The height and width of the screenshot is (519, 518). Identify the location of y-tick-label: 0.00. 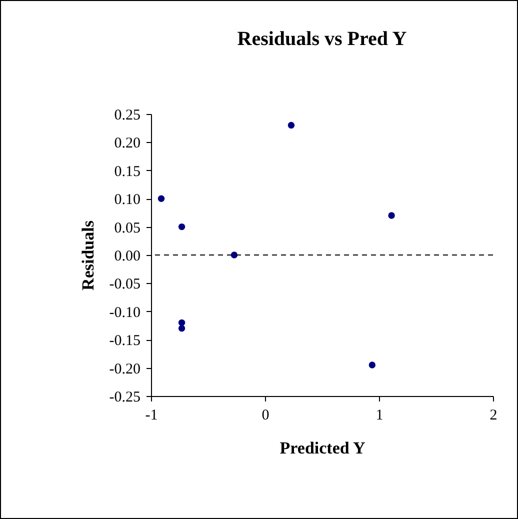
(127, 256).